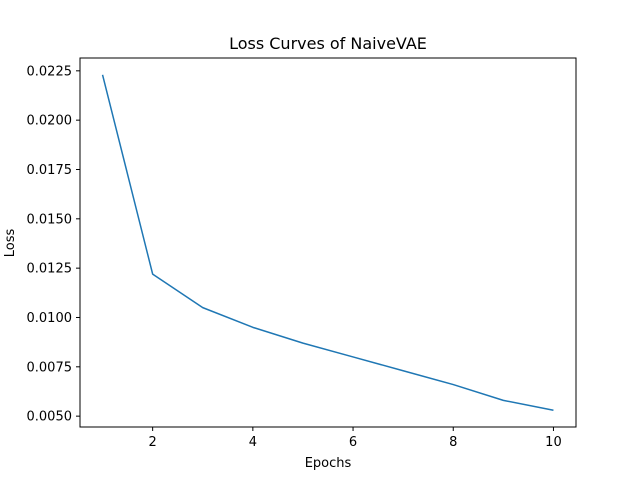 The height and width of the screenshot is (480, 640). What do you see at coordinates (50, 318) in the screenshot?
I see `y-tick-label: 0.0100` at bounding box center [50, 318].